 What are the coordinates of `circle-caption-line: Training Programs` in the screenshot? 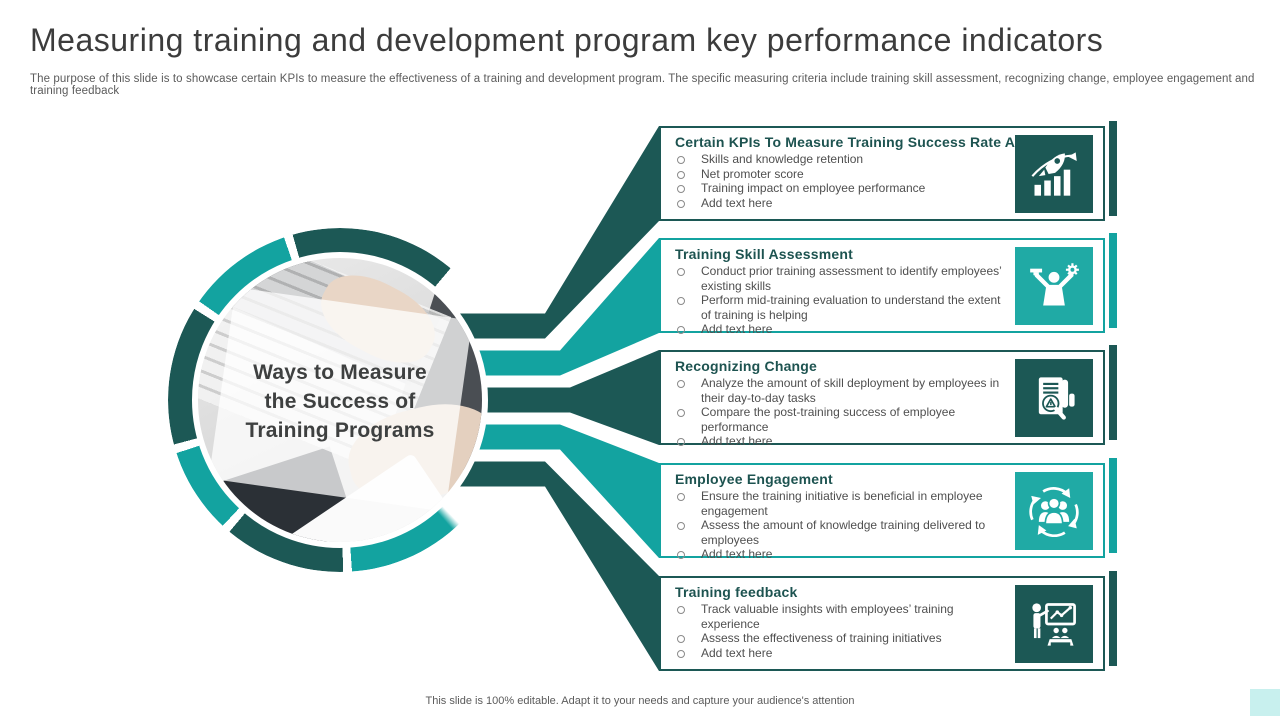 It's located at (340, 430).